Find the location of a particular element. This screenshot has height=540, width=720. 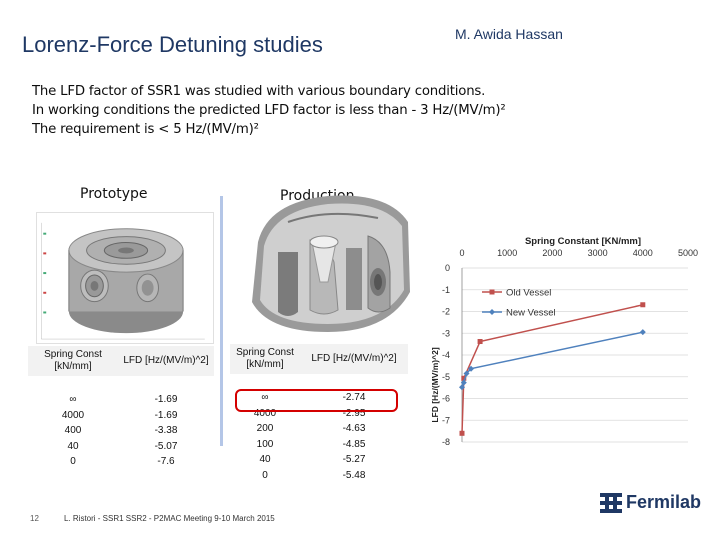

table-row: 4000 -2.95 is located at coordinates (319, 414).